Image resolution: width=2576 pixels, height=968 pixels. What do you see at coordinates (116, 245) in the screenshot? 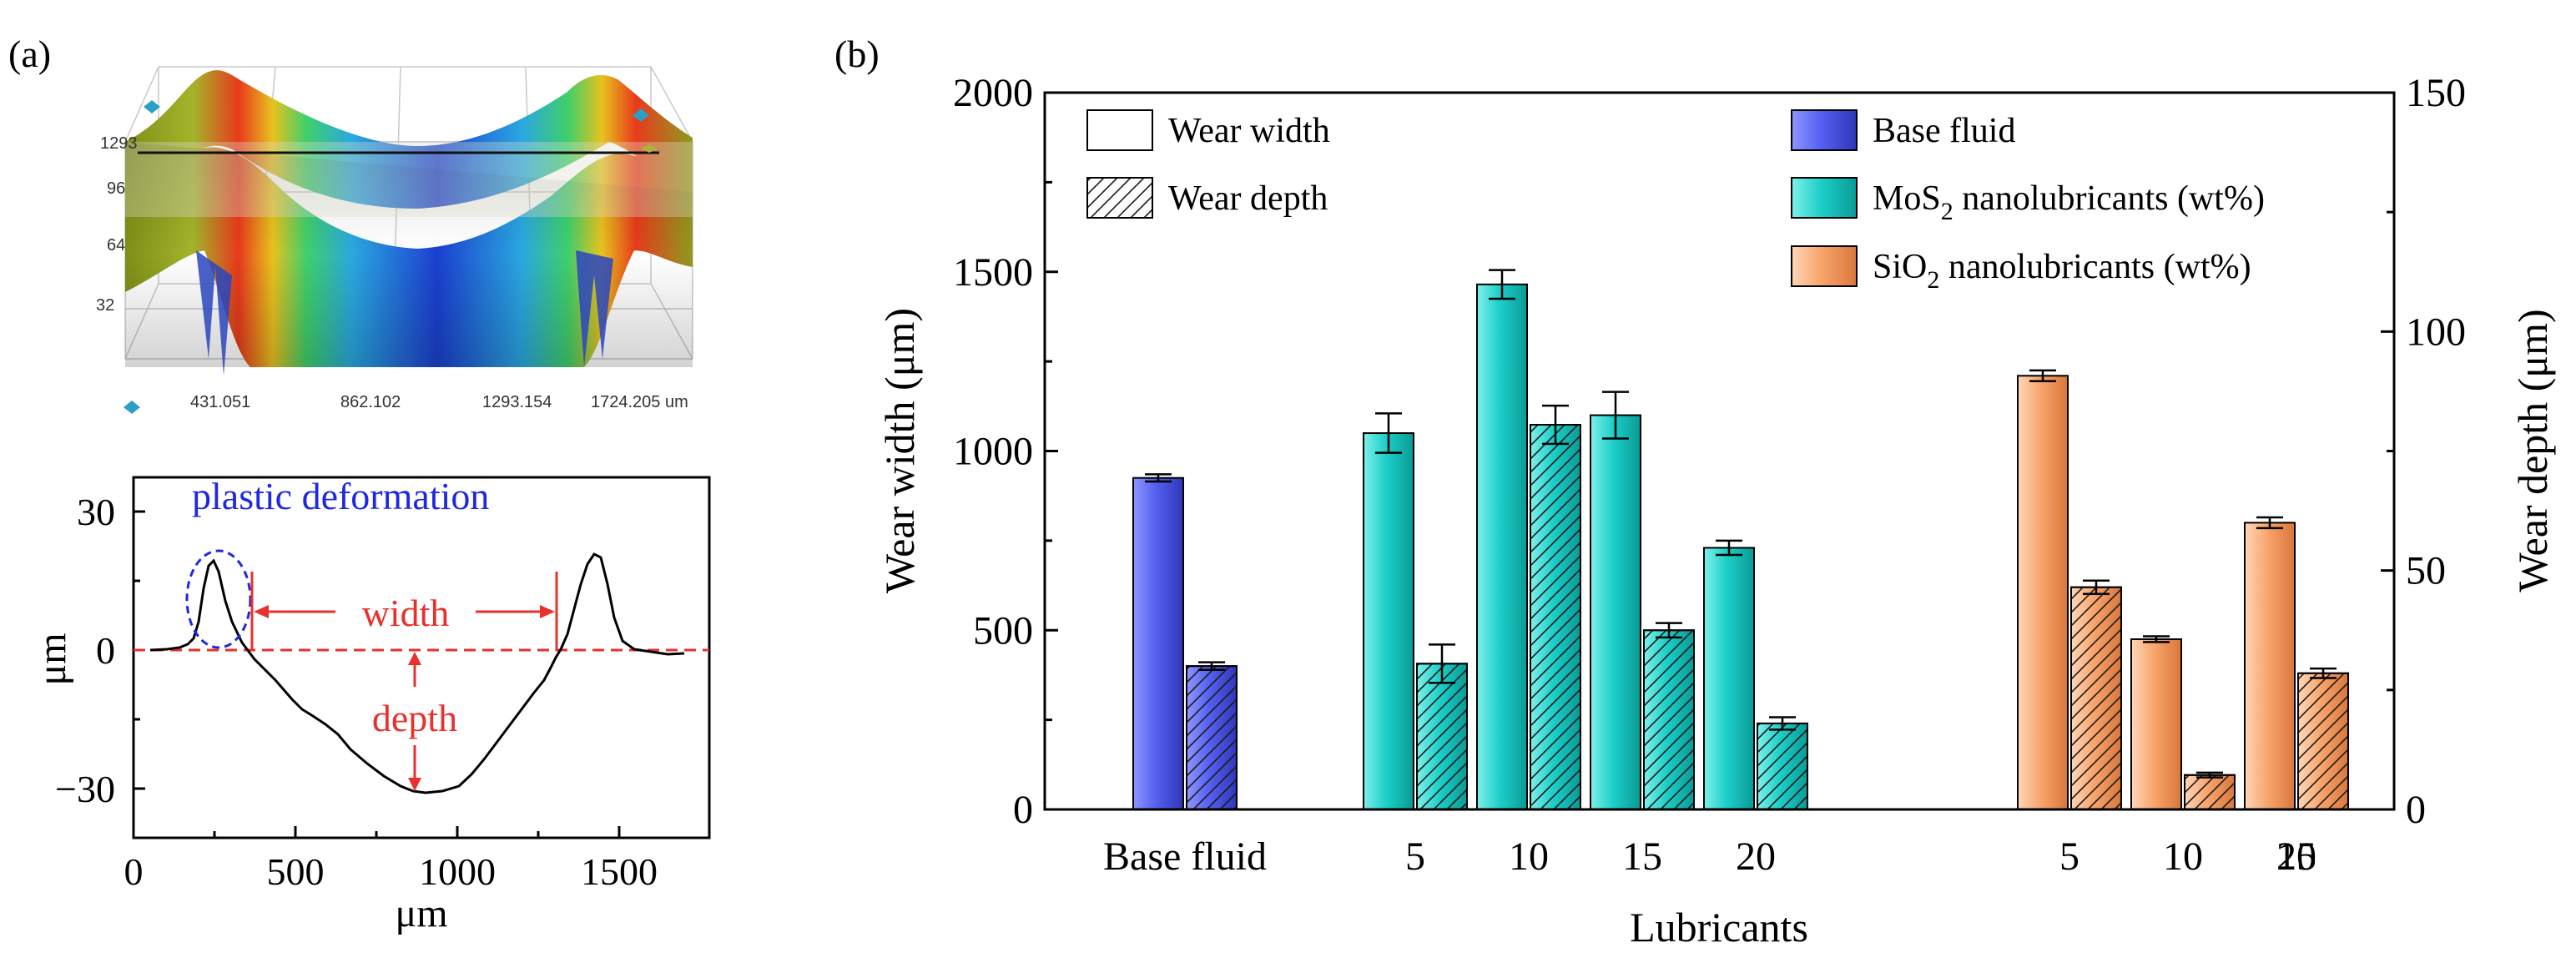
I see `surface-z-tick: 64` at bounding box center [116, 245].